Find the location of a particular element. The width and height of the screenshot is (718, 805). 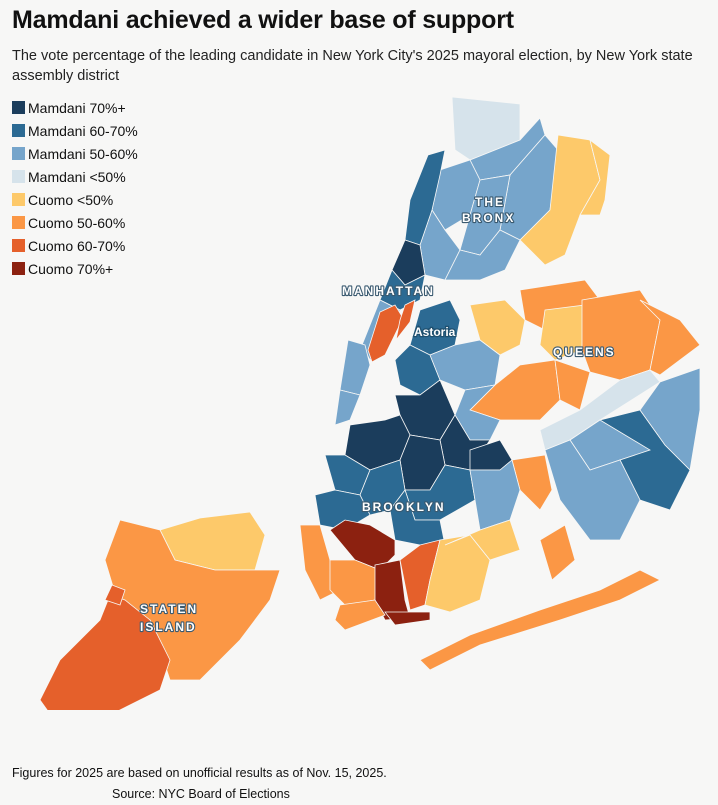

manhattan-district-lower is located at coordinates (347, 407).